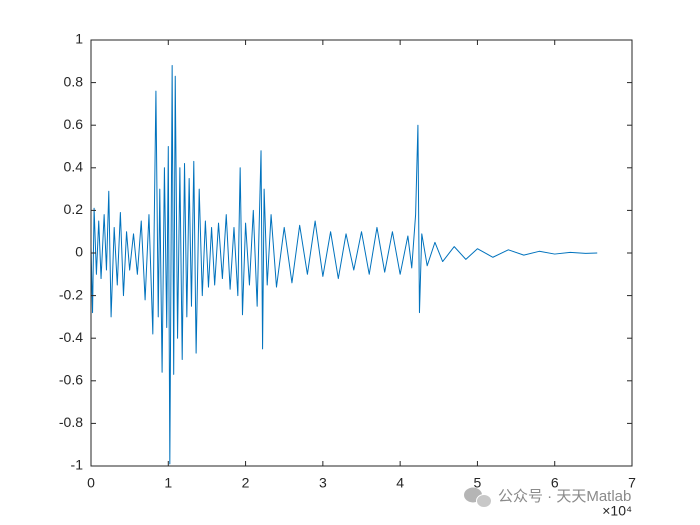 The width and height of the screenshot is (700, 525). Describe the element at coordinates (74, 81) in the screenshot. I see `y-tick-label: 0.8` at that location.